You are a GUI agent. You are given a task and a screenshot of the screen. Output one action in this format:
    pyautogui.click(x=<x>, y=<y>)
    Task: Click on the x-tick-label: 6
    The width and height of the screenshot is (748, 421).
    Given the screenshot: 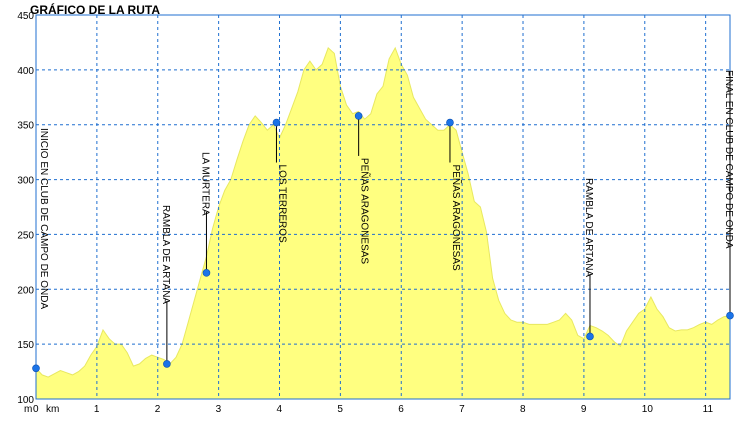 What is the action you would take?
    pyautogui.click(x=401, y=409)
    